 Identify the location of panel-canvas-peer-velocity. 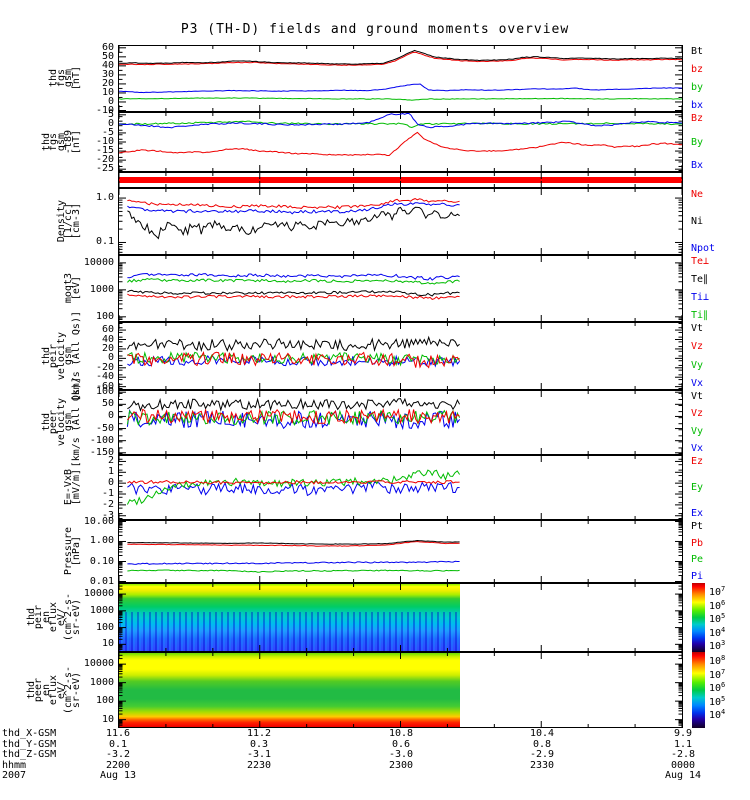
(400, 422).